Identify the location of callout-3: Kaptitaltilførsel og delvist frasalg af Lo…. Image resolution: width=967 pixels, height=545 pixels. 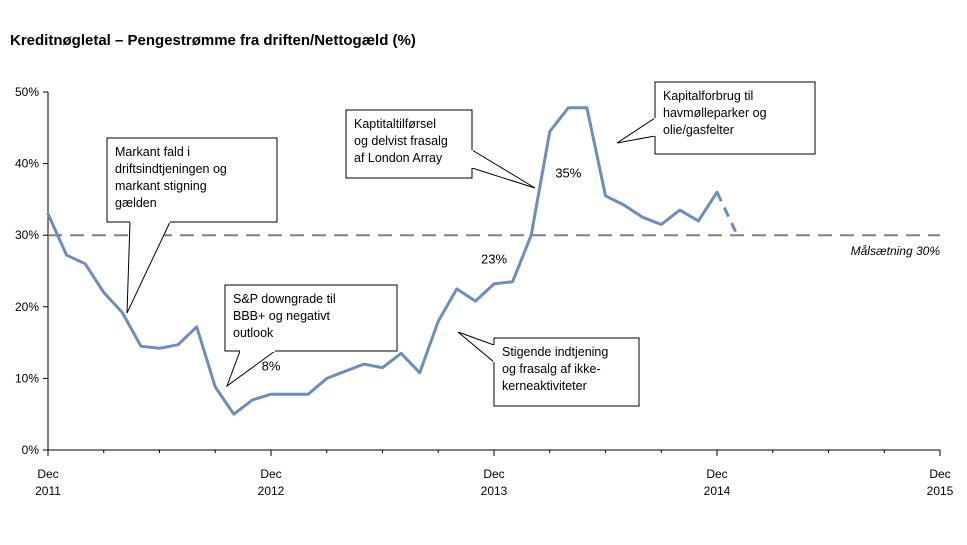
(440, 149).